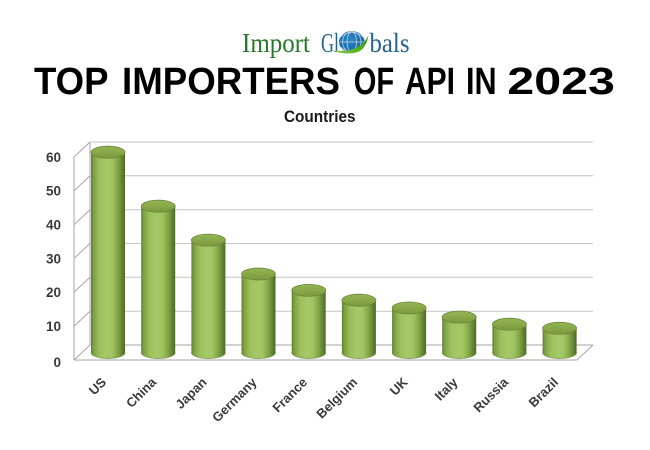 This screenshot has height=450, width=650. What do you see at coordinates (374, 82) in the screenshot?
I see `svg-text: OF` at bounding box center [374, 82].